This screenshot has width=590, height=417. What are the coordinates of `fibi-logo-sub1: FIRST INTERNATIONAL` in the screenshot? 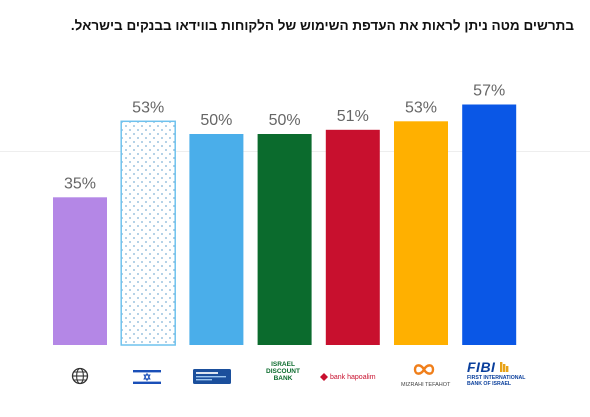 It's located at (496, 378).